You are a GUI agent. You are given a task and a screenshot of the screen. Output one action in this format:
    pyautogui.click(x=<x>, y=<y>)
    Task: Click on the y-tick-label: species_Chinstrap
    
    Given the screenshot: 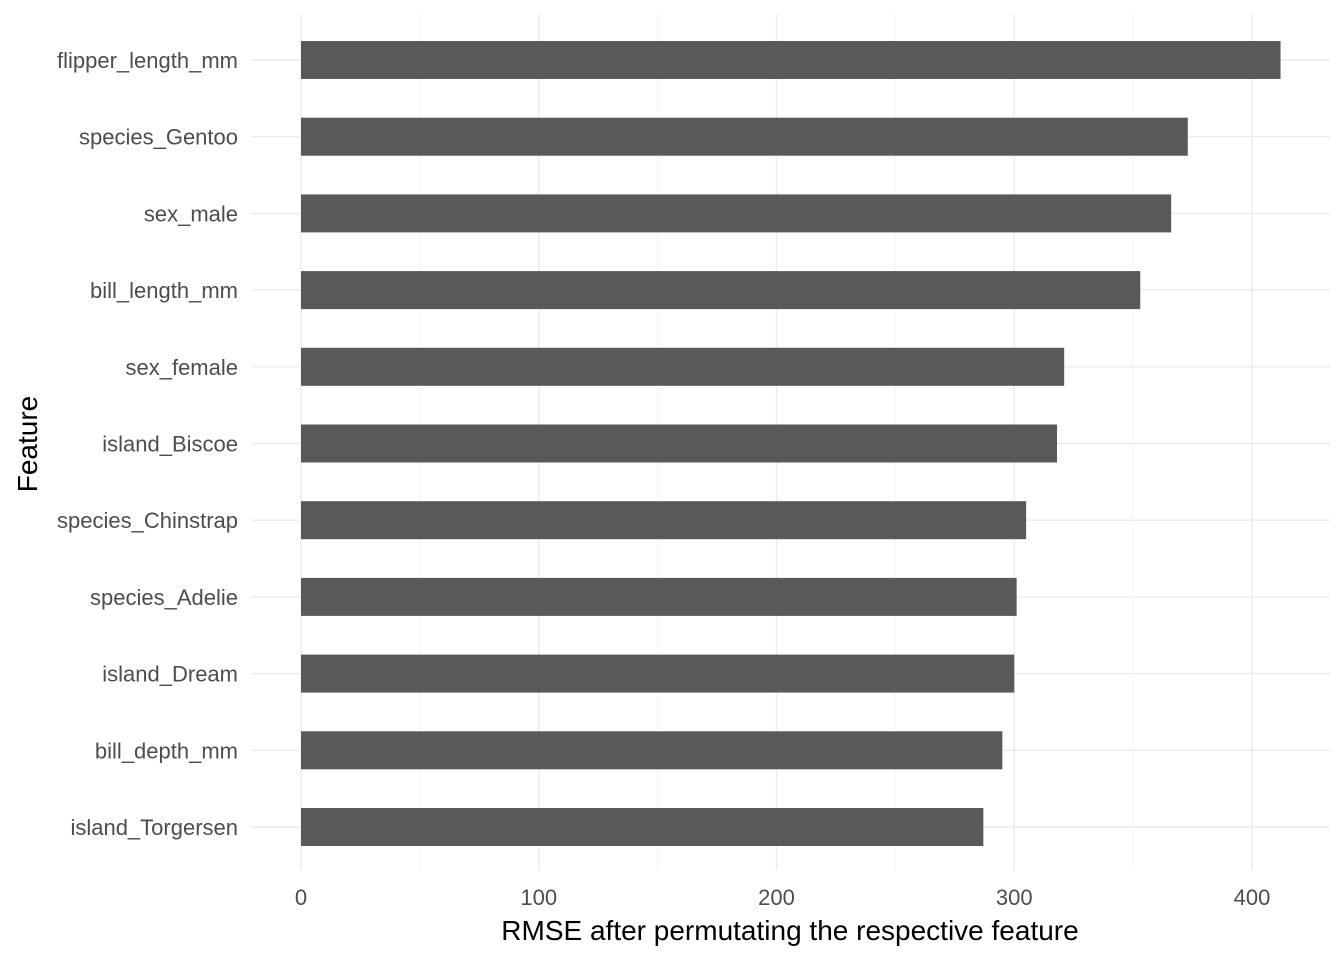 What is the action you would take?
    pyautogui.click(x=147, y=520)
    